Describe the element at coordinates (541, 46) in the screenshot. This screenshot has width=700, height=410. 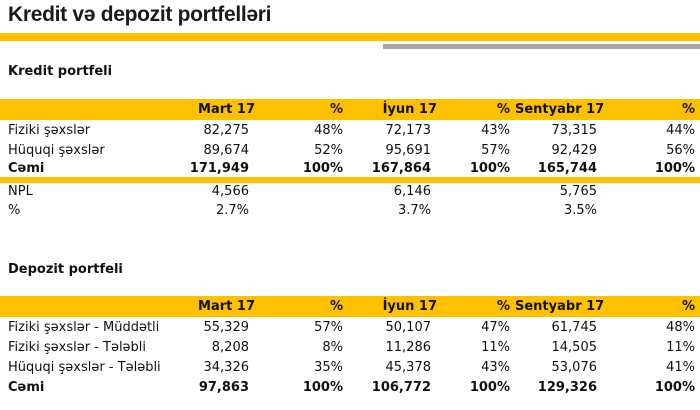
I see `title-accent-bar-gray` at that location.